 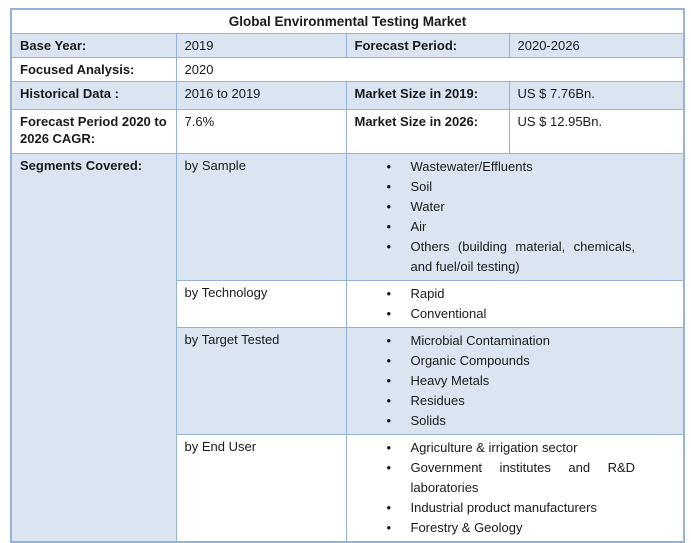 I want to click on forecast-period-value: 2020-2026, so click(x=596, y=45).